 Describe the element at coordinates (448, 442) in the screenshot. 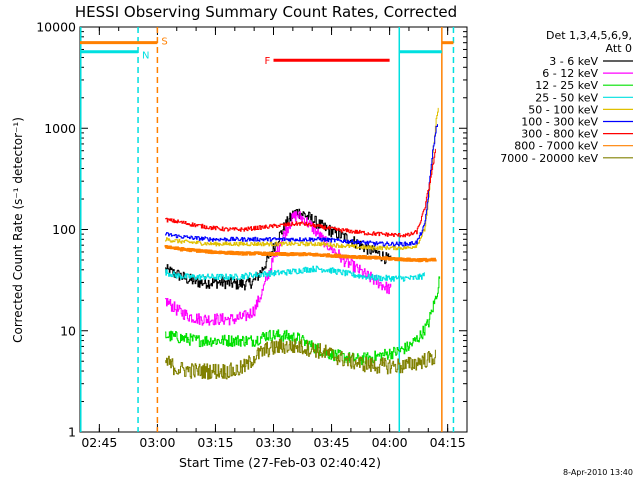

I see `x-tick-label: 04:15` at that location.